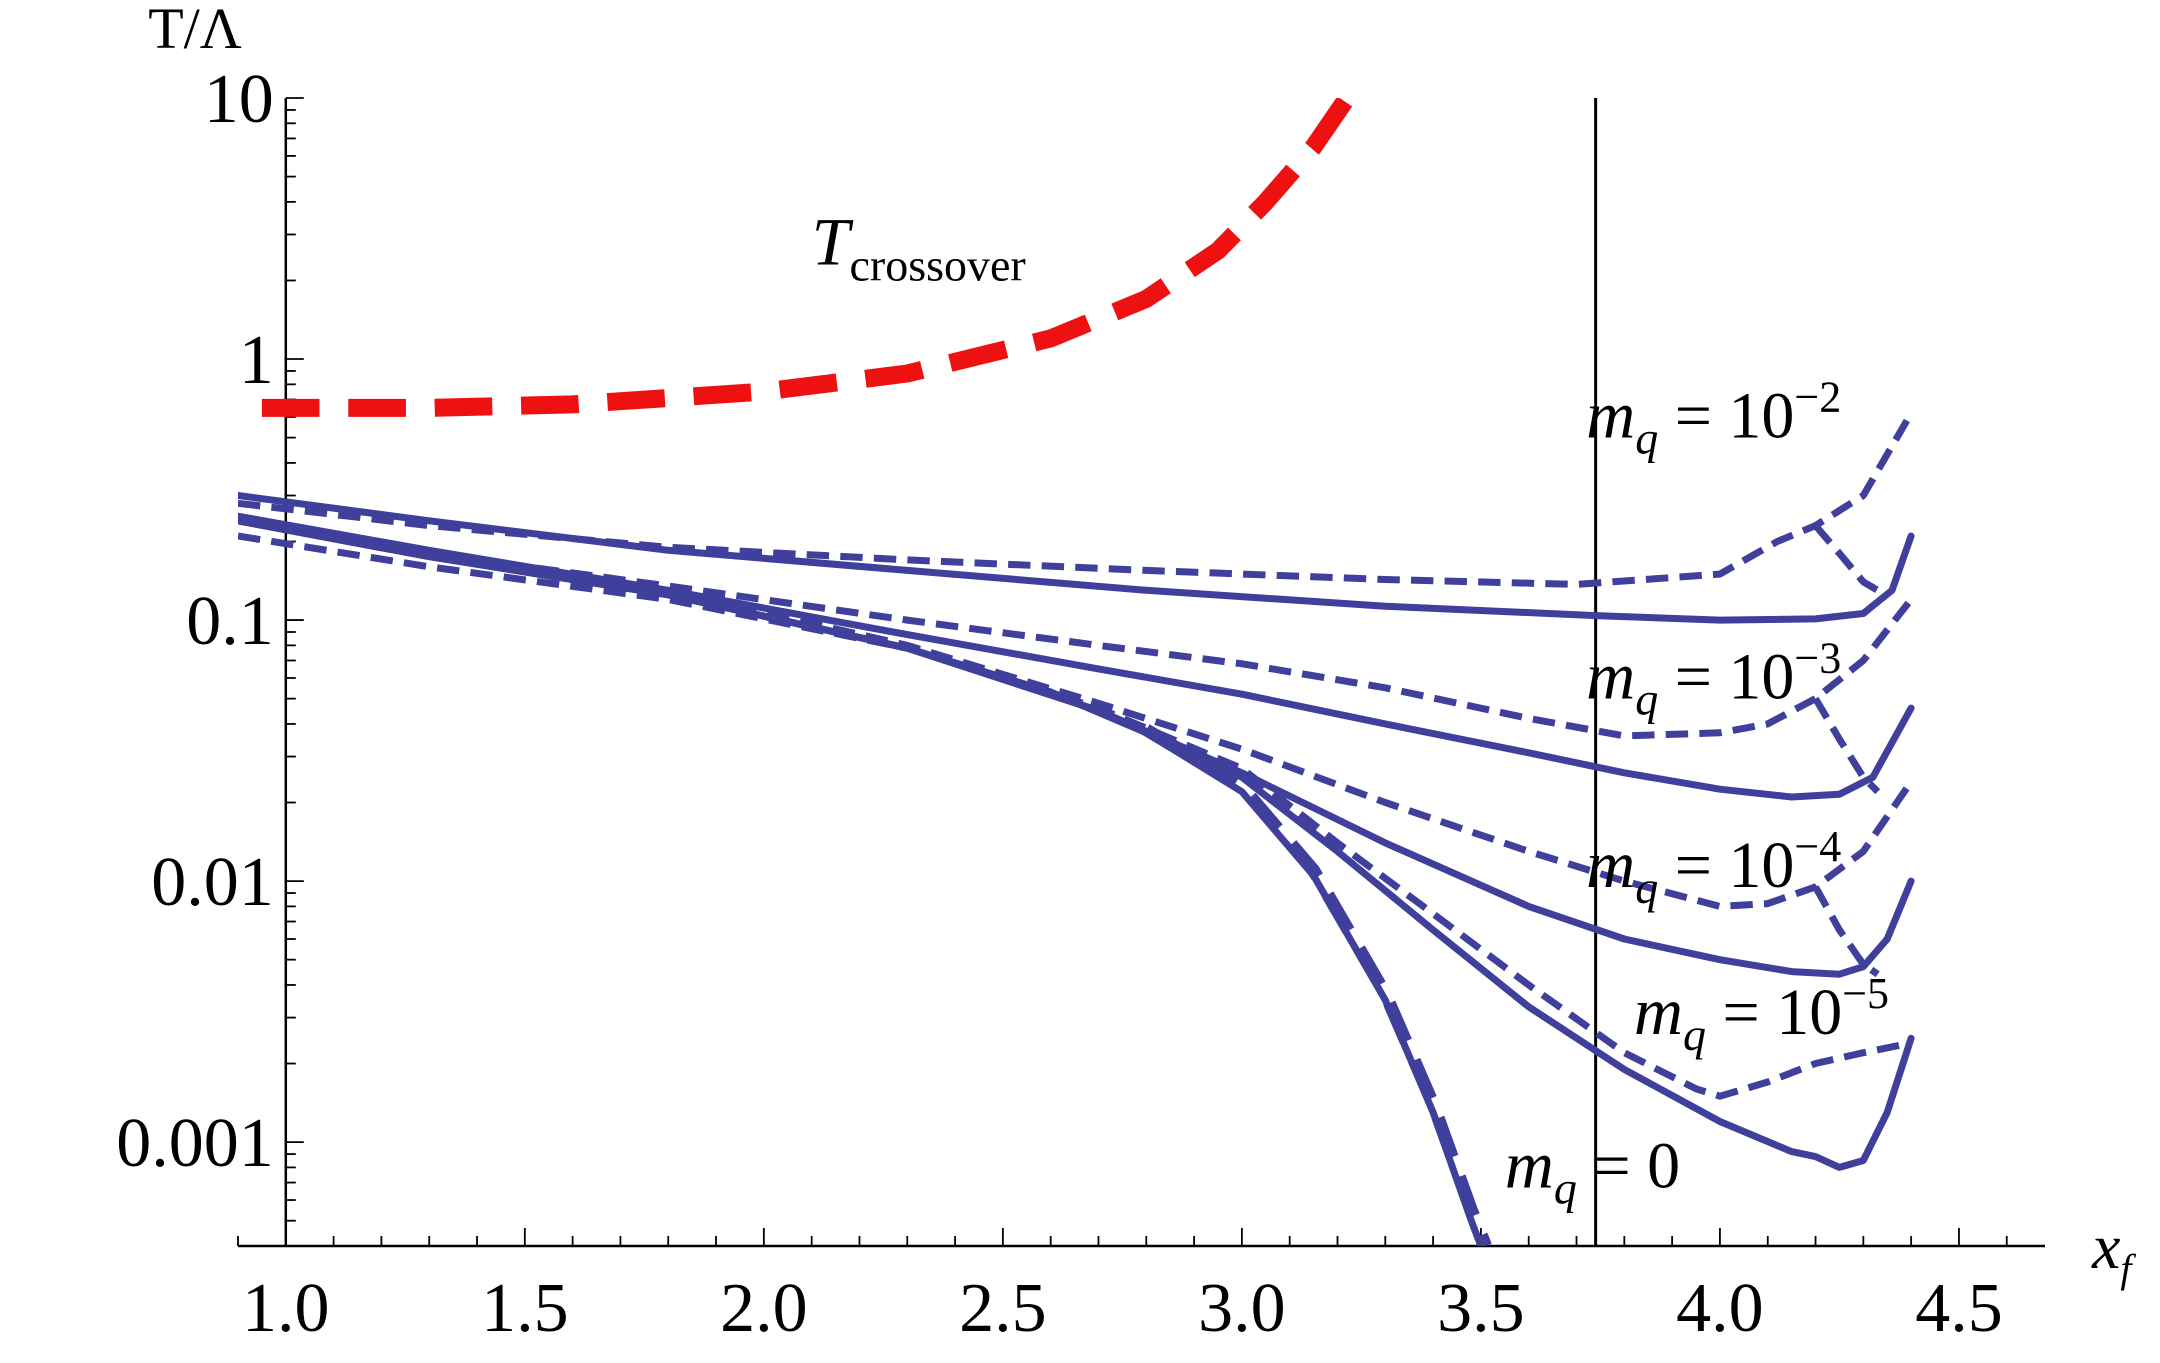  Describe the element at coordinates (1242, 1308) in the screenshot. I see `x-tick-label: 3.0` at that location.